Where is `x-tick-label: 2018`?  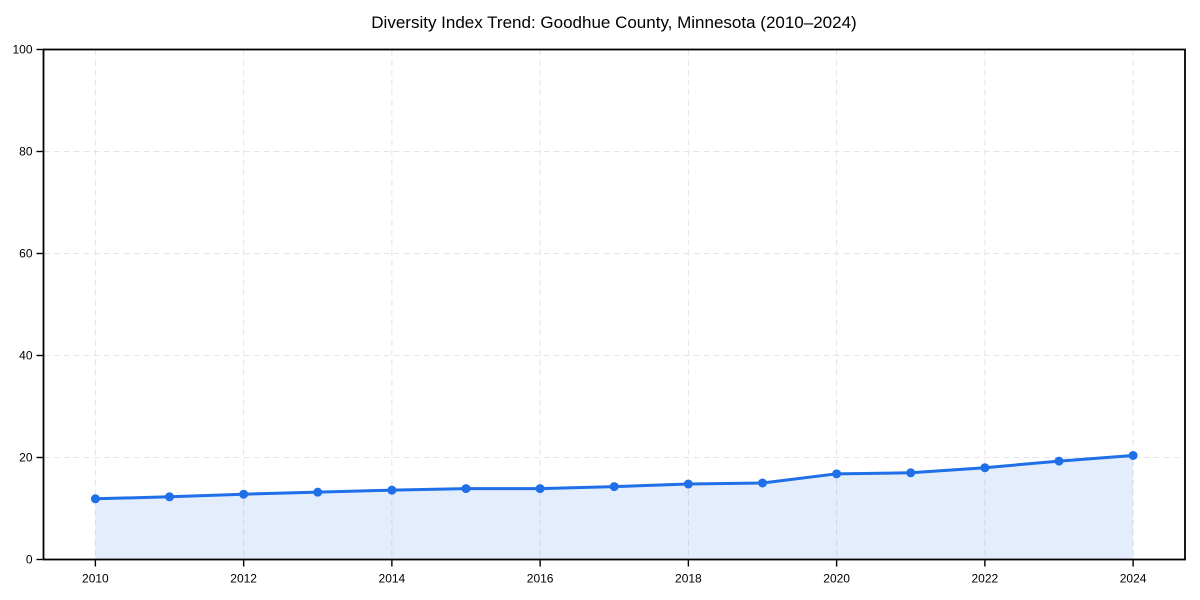
x-tick-label: 2018 is located at coordinates (688, 579).